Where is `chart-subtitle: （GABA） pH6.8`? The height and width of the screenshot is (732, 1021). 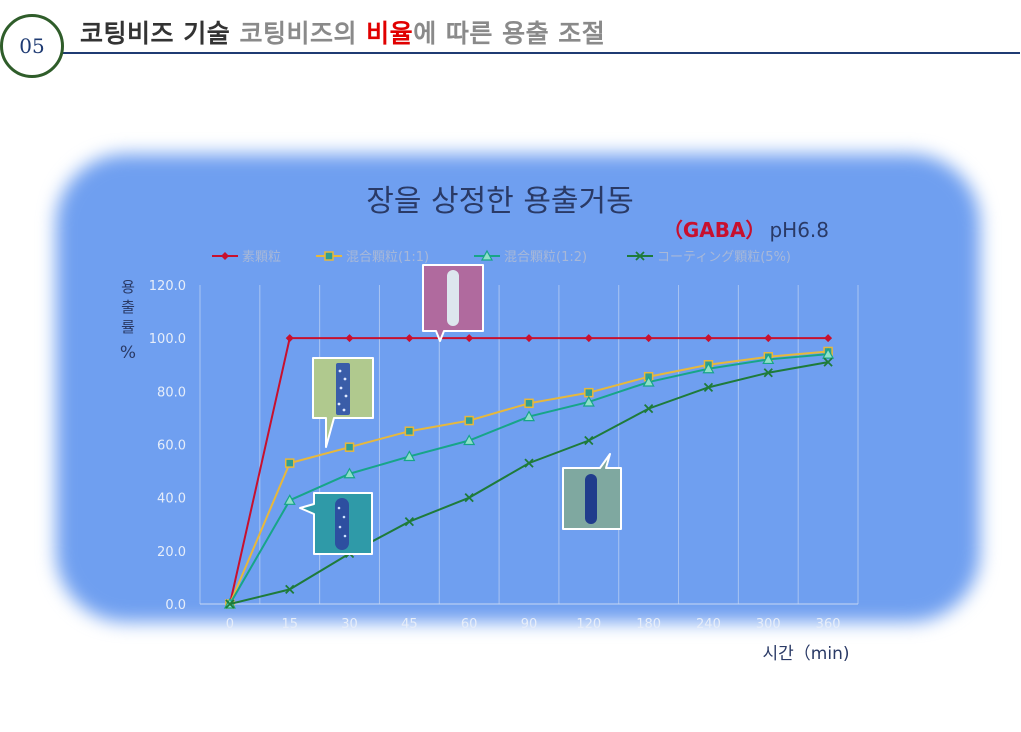
chart-subtitle: （GABA） pH6.8 is located at coordinates (746, 230).